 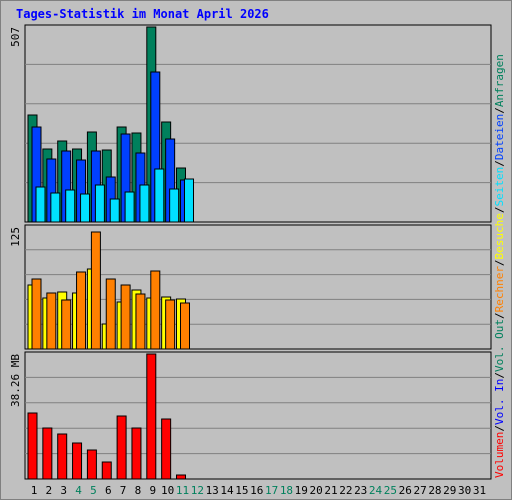 What do you see at coordinates (271, 490) in the screenshot?
I see `x-tick-label: 17` at bounding box center [271, 490].